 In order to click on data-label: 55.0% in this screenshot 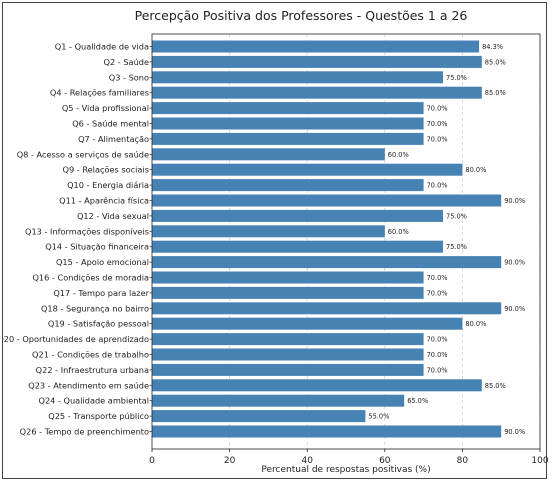, I will do `click(378, 417)`.